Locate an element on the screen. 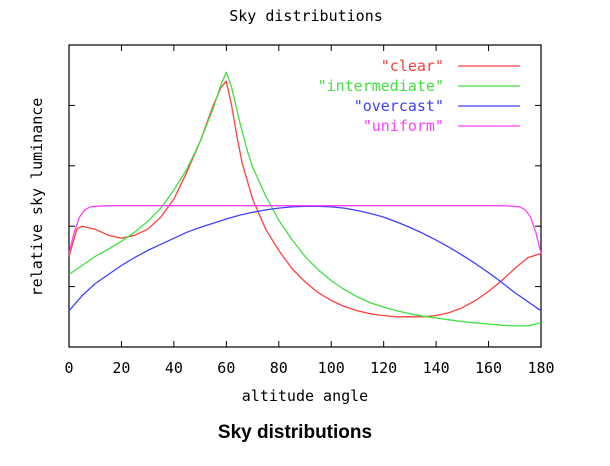 The height and width of the screenshot is (466, 610). x-tick-label: 160 is located at coordinates (488, 368).